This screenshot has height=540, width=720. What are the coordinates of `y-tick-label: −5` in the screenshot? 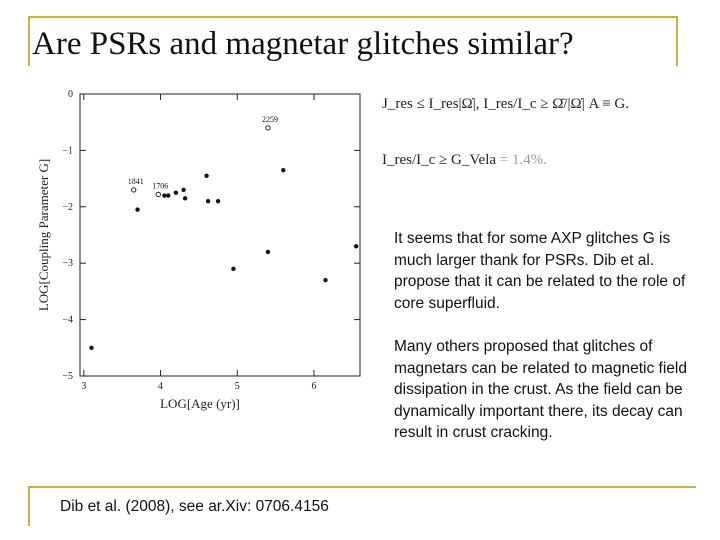 It's located at (67, 376).